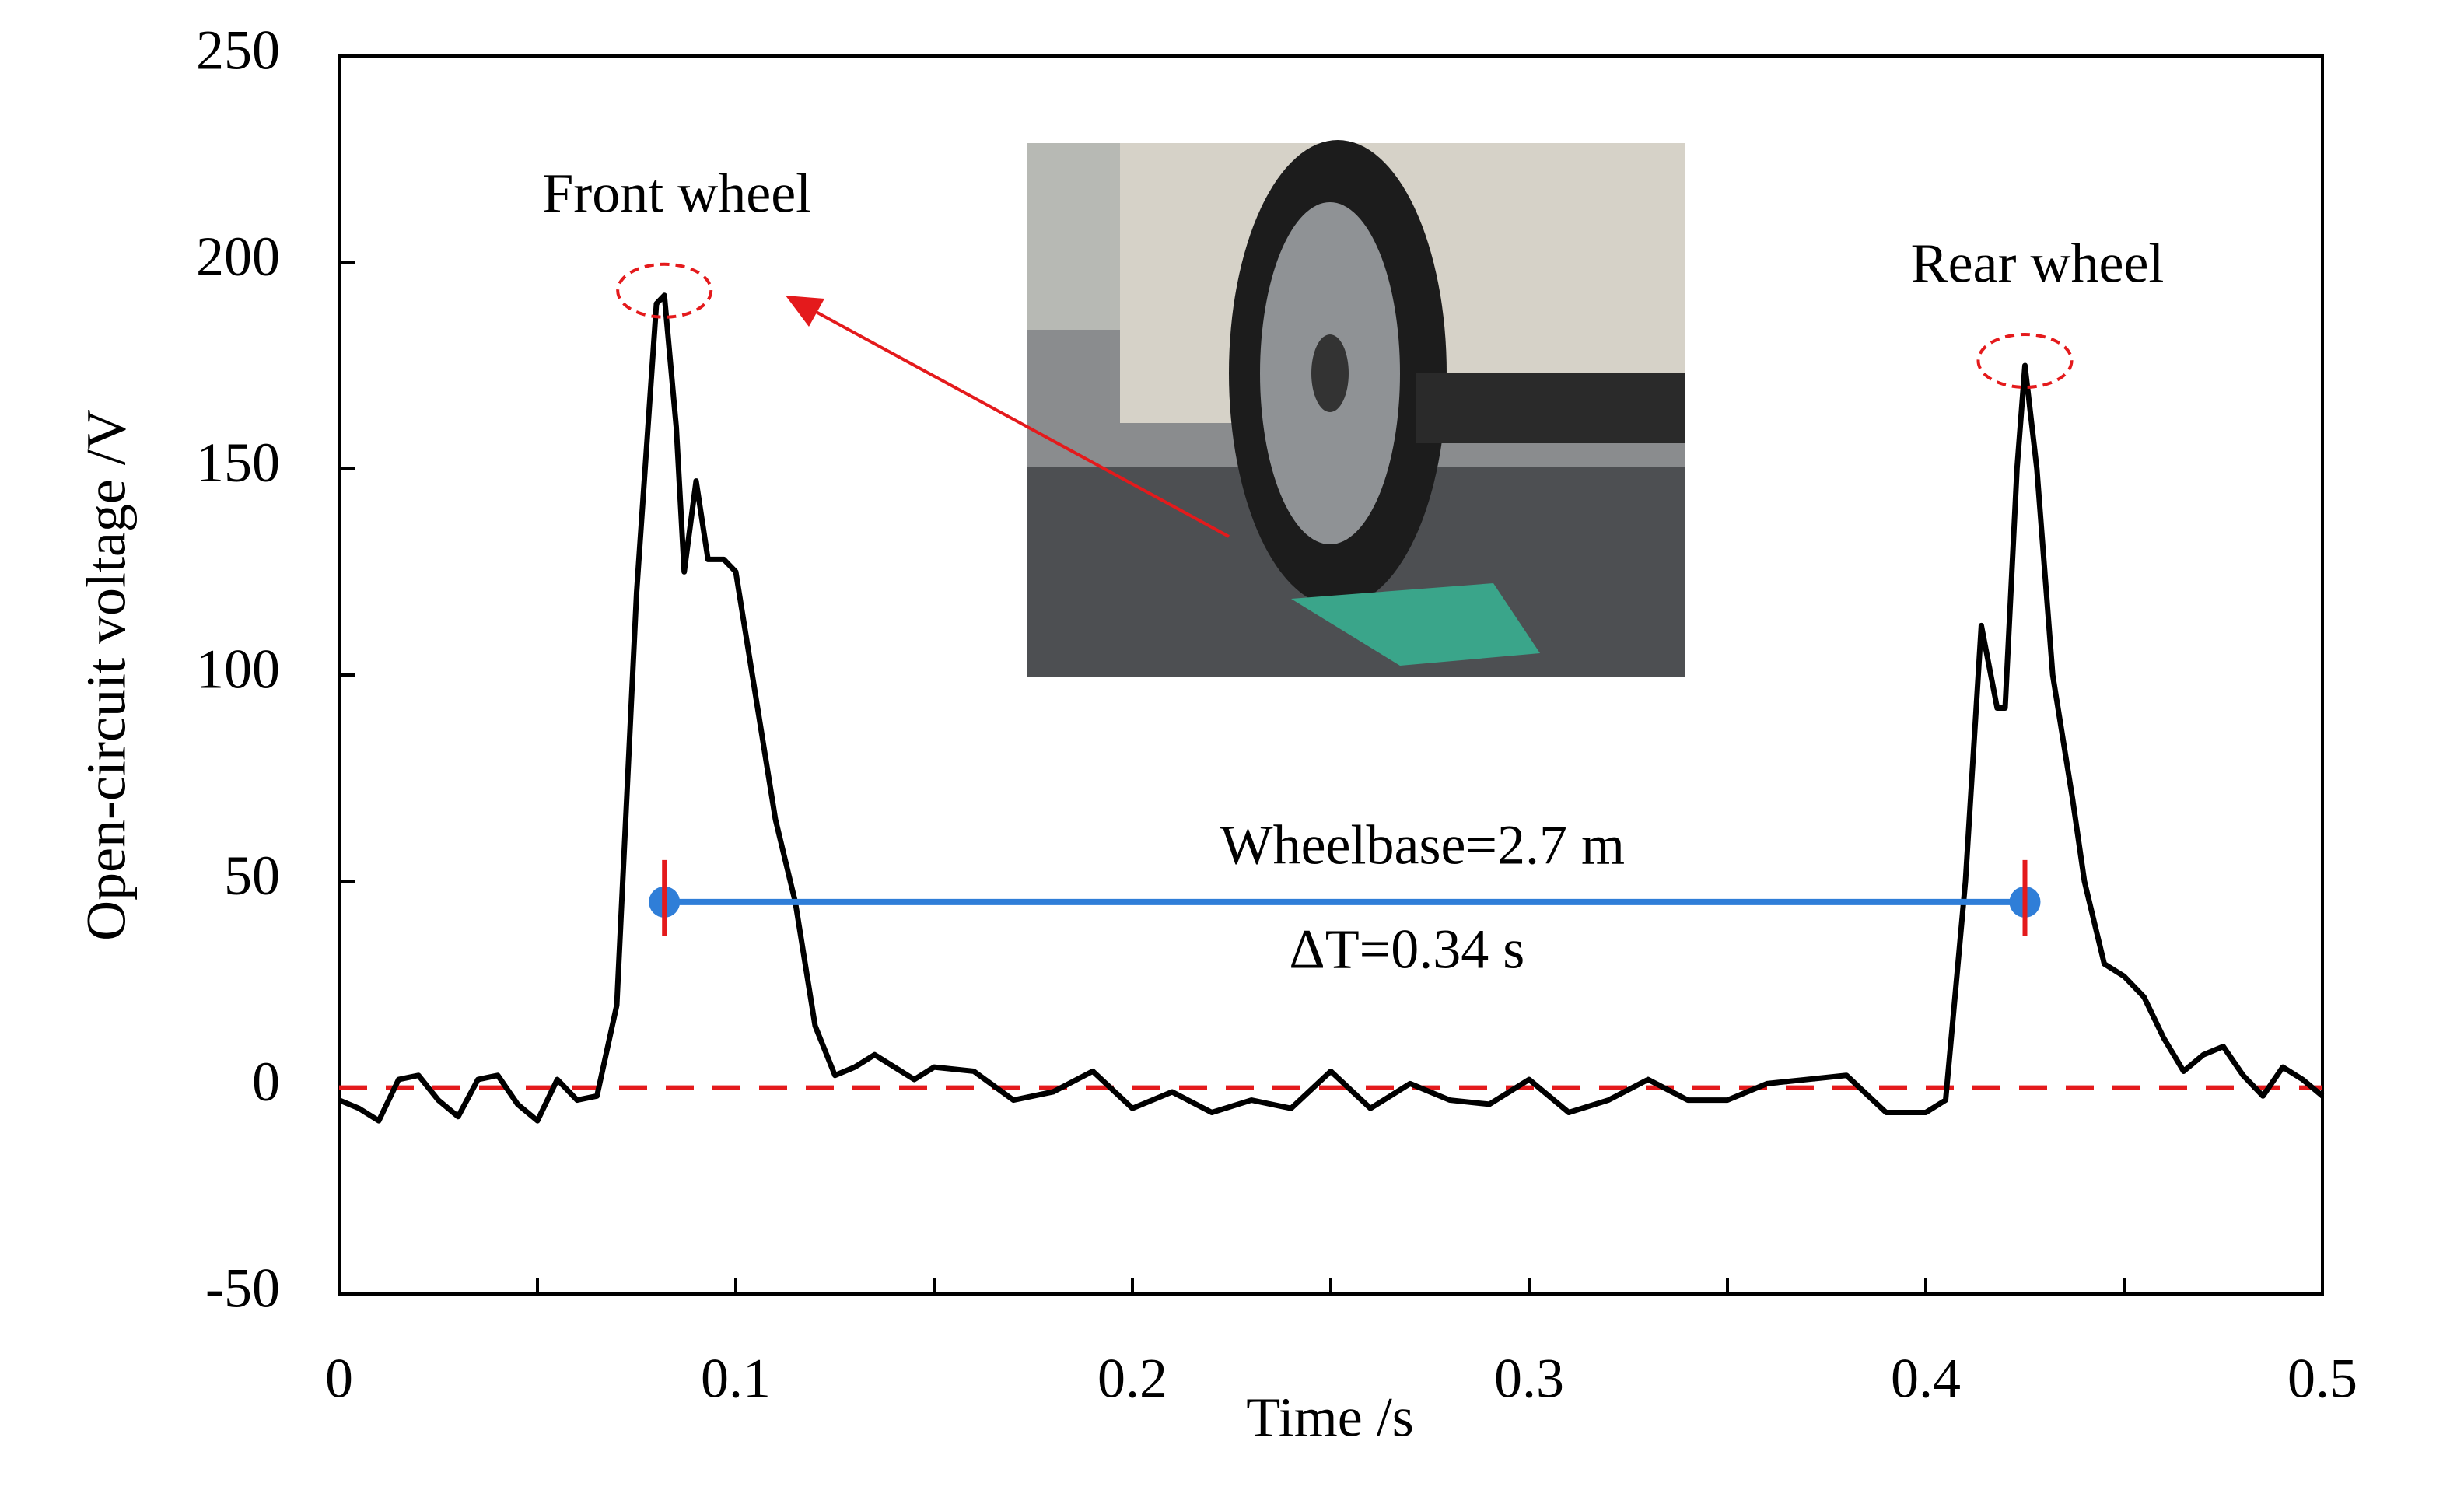 The height and width of the screenshot is (1497, 2464). Describe the element at coordinates (1926, 1379) in the screenshot. I see `x-tick-label: 0.4` at that location.